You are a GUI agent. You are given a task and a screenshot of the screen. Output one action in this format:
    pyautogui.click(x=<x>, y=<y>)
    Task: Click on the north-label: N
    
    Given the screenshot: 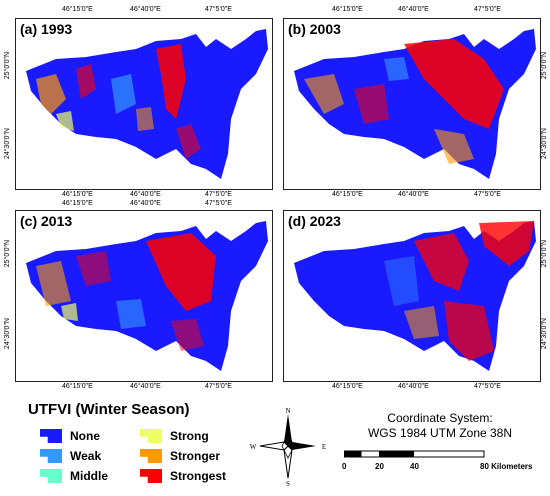 What is the action you would take?
    pyautogui.click(x=287, y=411)
    